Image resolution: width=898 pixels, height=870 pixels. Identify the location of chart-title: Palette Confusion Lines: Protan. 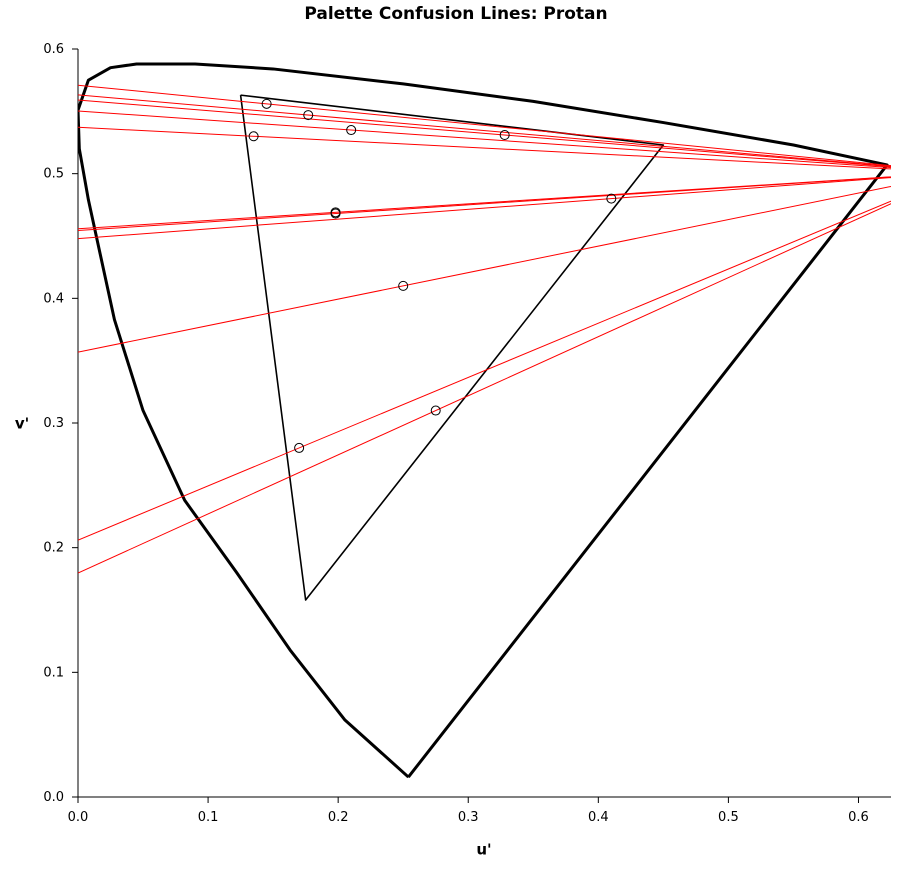
(455, 14).